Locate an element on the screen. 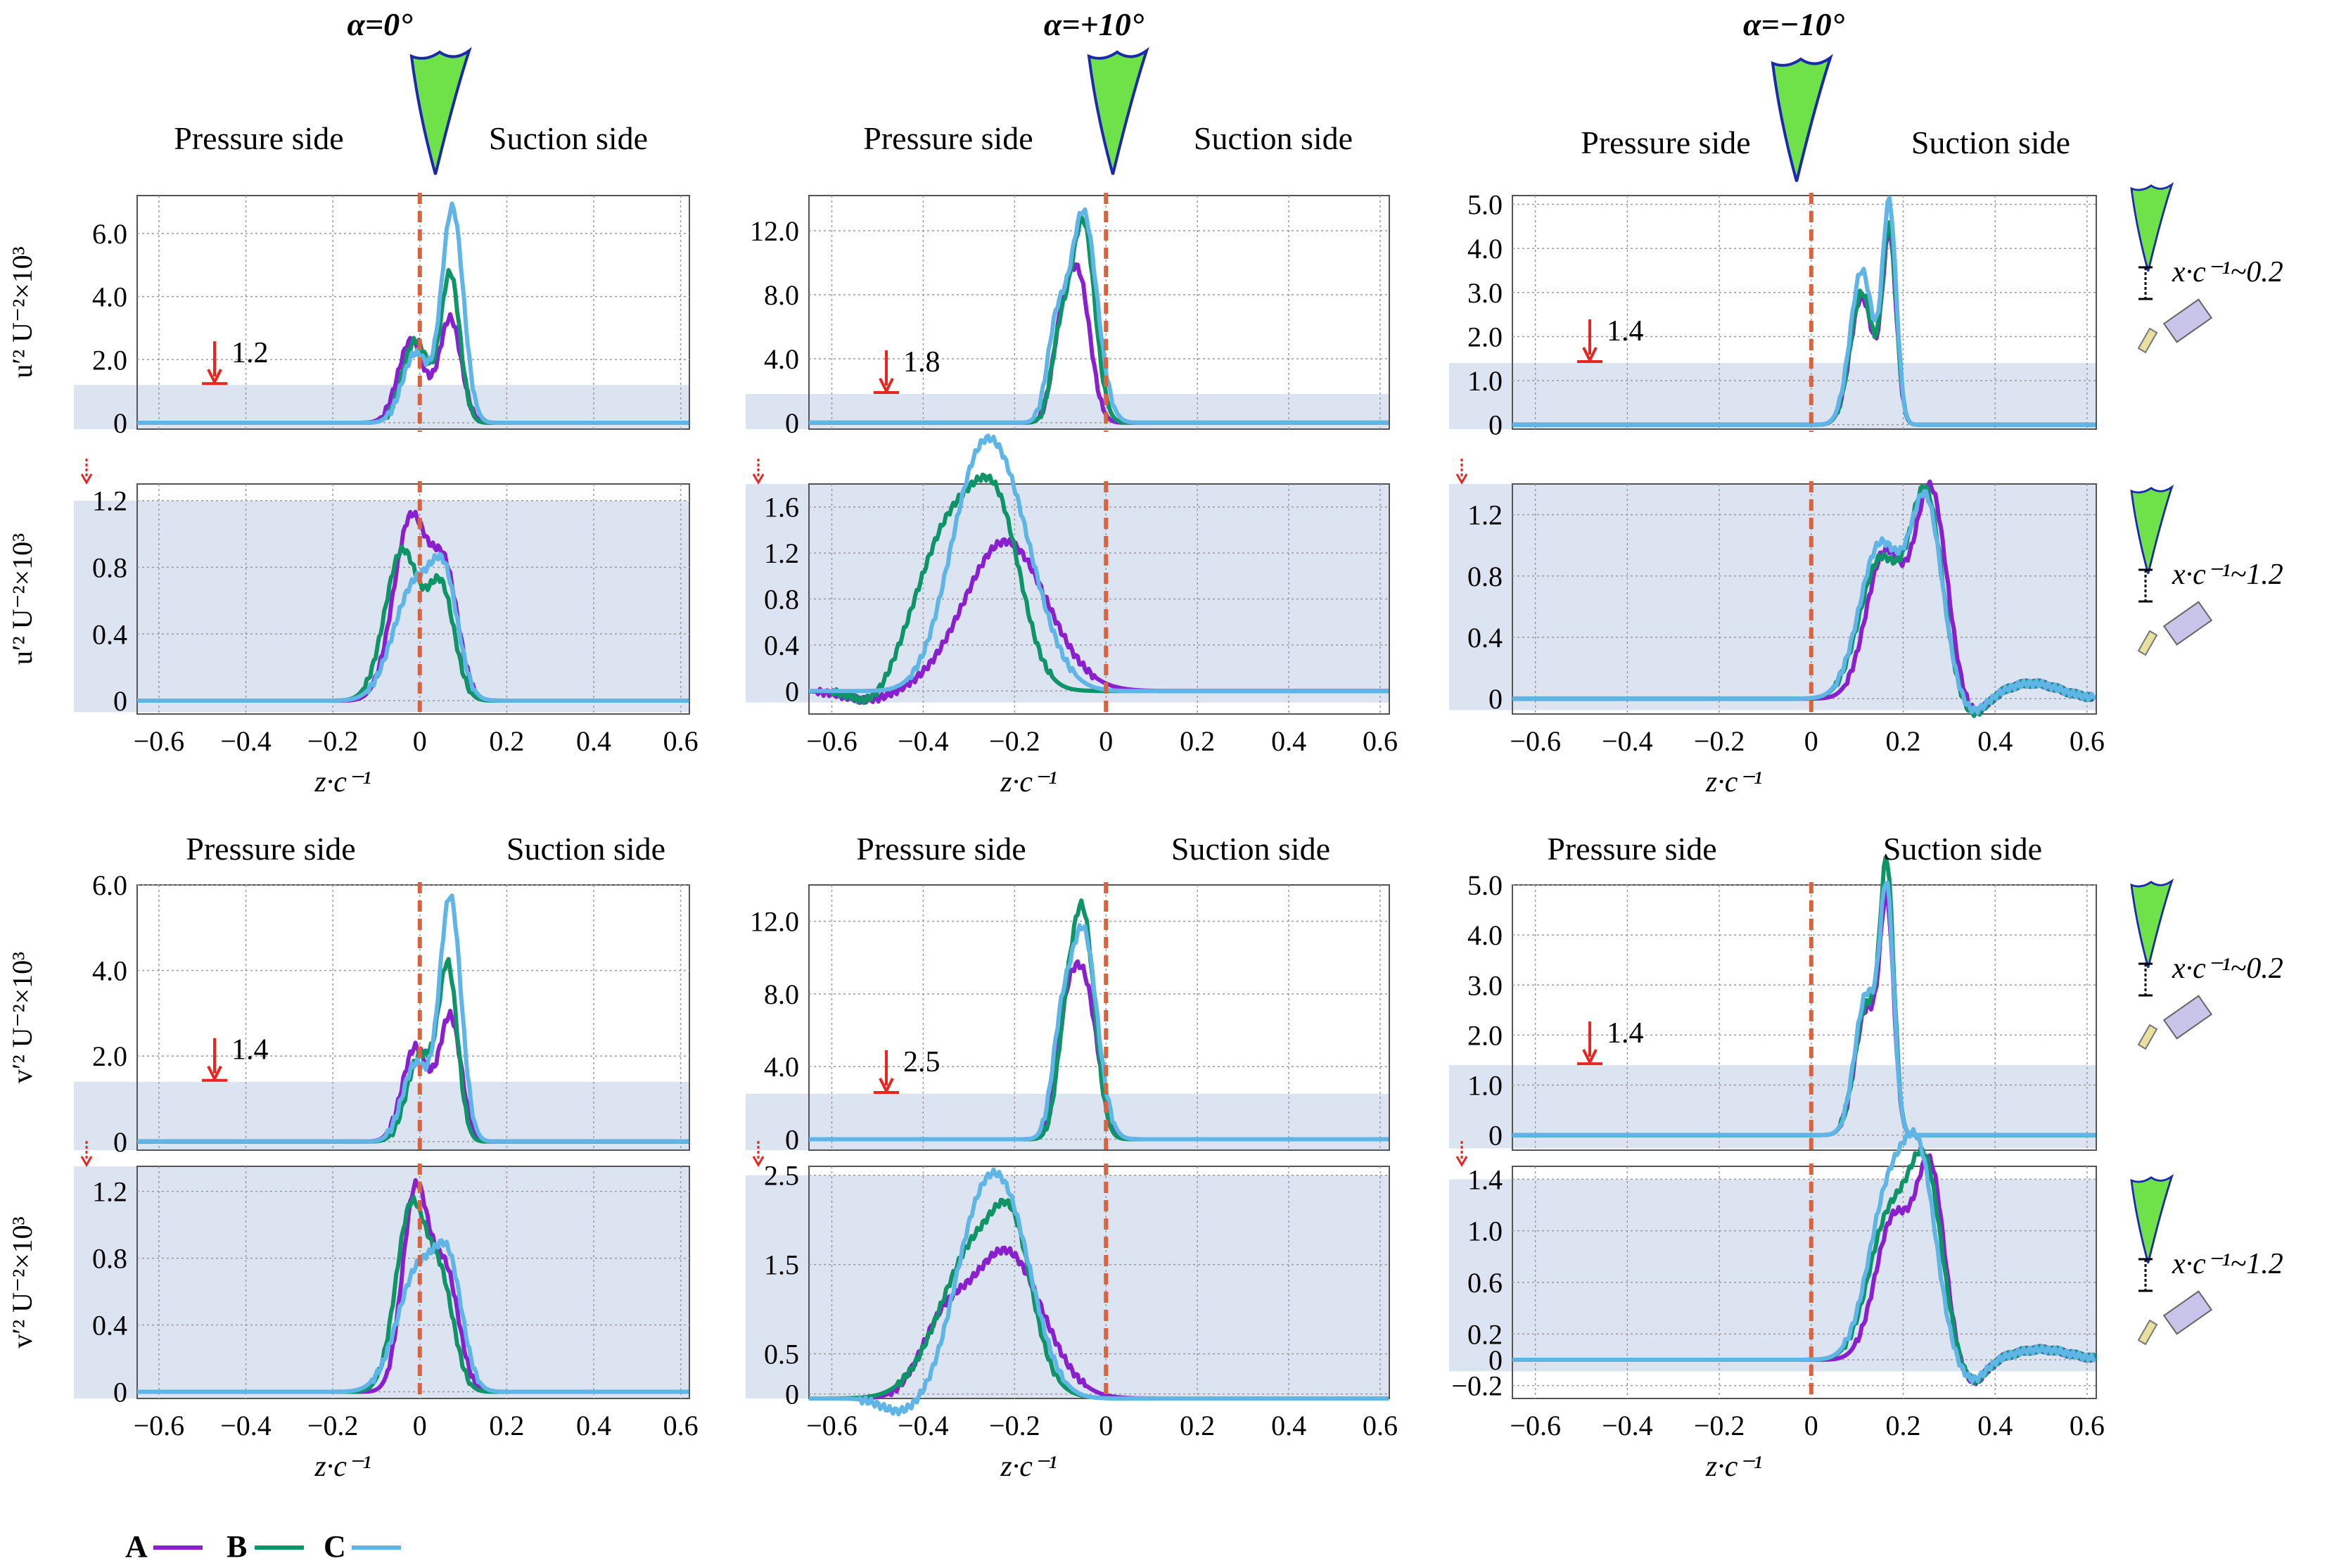 The height and width of the screenshot is (1568, 2327). panel-u-a0-near: 0 2.0 4.0 6.0 1.2 u′² U⁻²×10³ is located at coordinates (348, 316).